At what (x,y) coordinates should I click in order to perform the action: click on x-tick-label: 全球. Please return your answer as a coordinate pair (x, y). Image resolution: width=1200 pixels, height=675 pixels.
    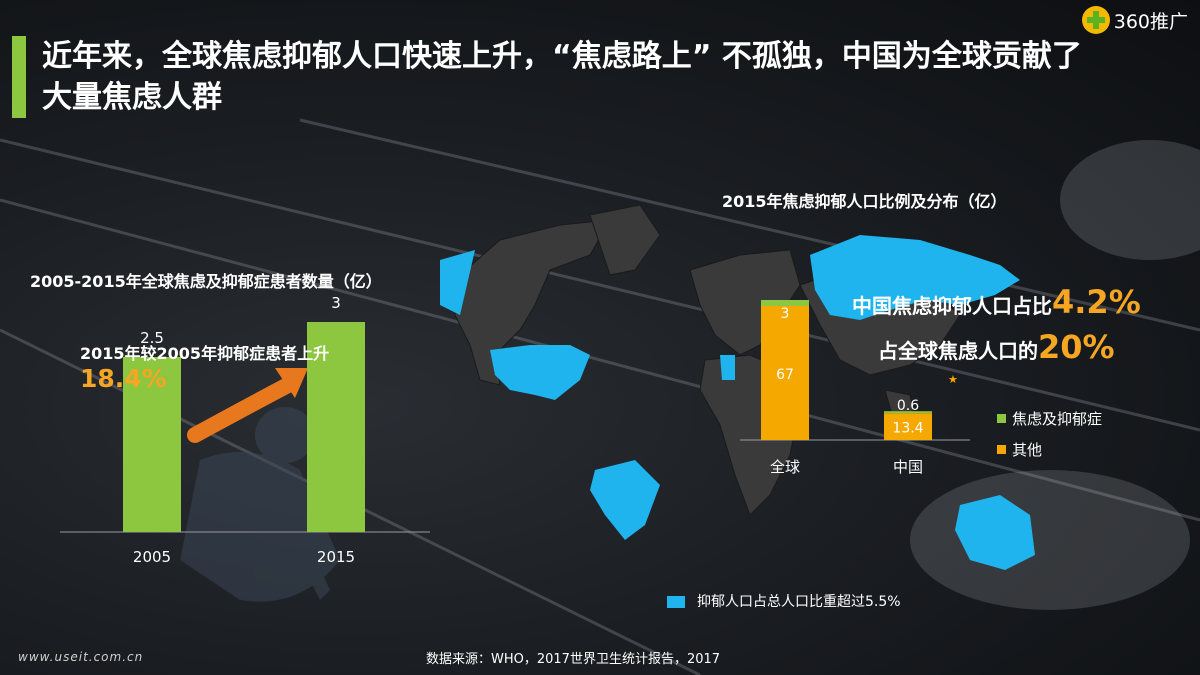
    Looking at the image, I should click on (785, 467).